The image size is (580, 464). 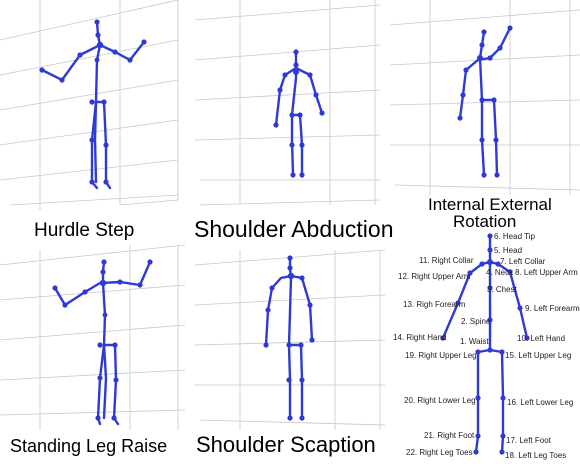 What do you see at coordinates (523, 261) in the screenshot?
I see `joint-label: 7. Left Collar` at bounding box center [523, 261].